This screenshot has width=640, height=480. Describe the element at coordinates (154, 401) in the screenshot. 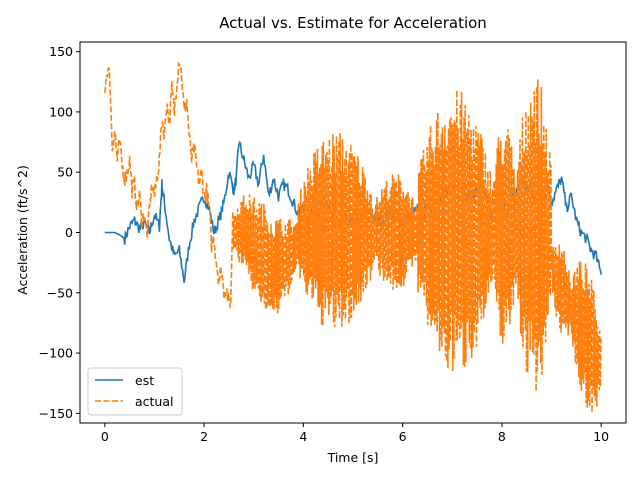

I see `legend-label-actual: actual` at that location.